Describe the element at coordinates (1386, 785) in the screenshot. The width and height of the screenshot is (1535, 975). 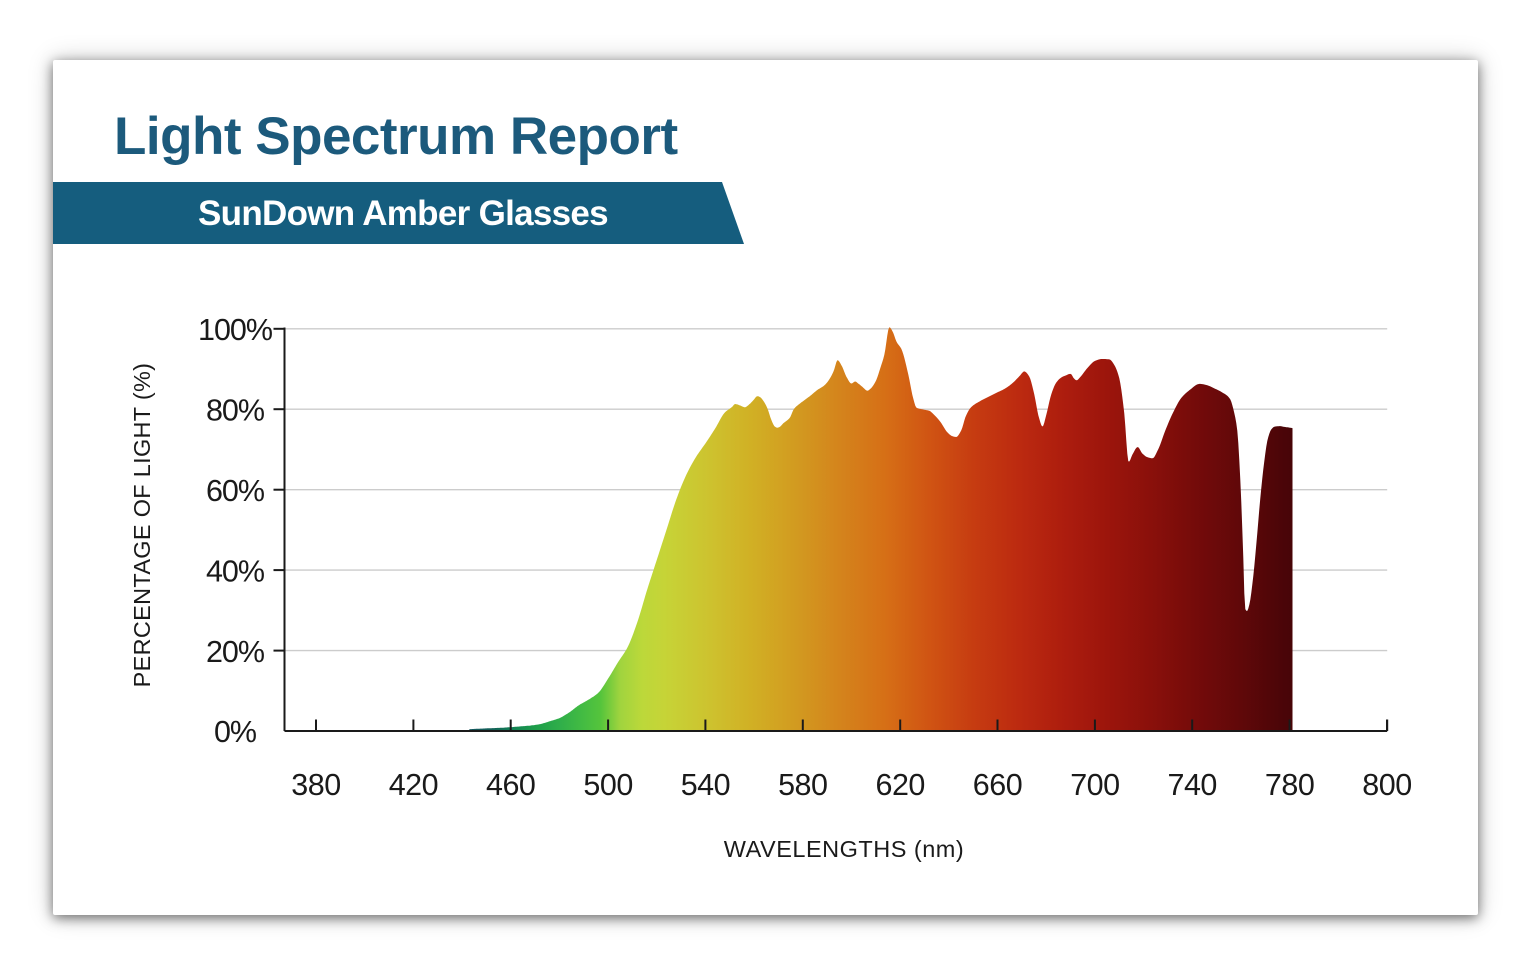
I see `svg-text: 800` at that location.